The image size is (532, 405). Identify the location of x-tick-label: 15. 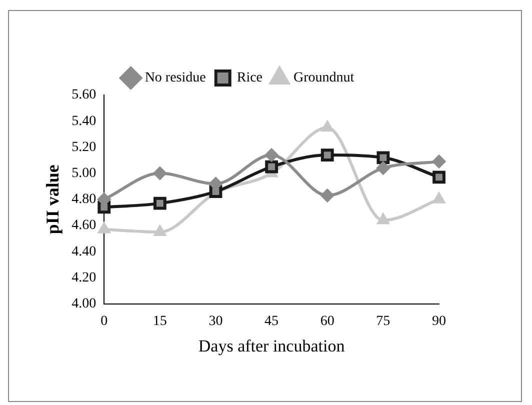
(159, 321).